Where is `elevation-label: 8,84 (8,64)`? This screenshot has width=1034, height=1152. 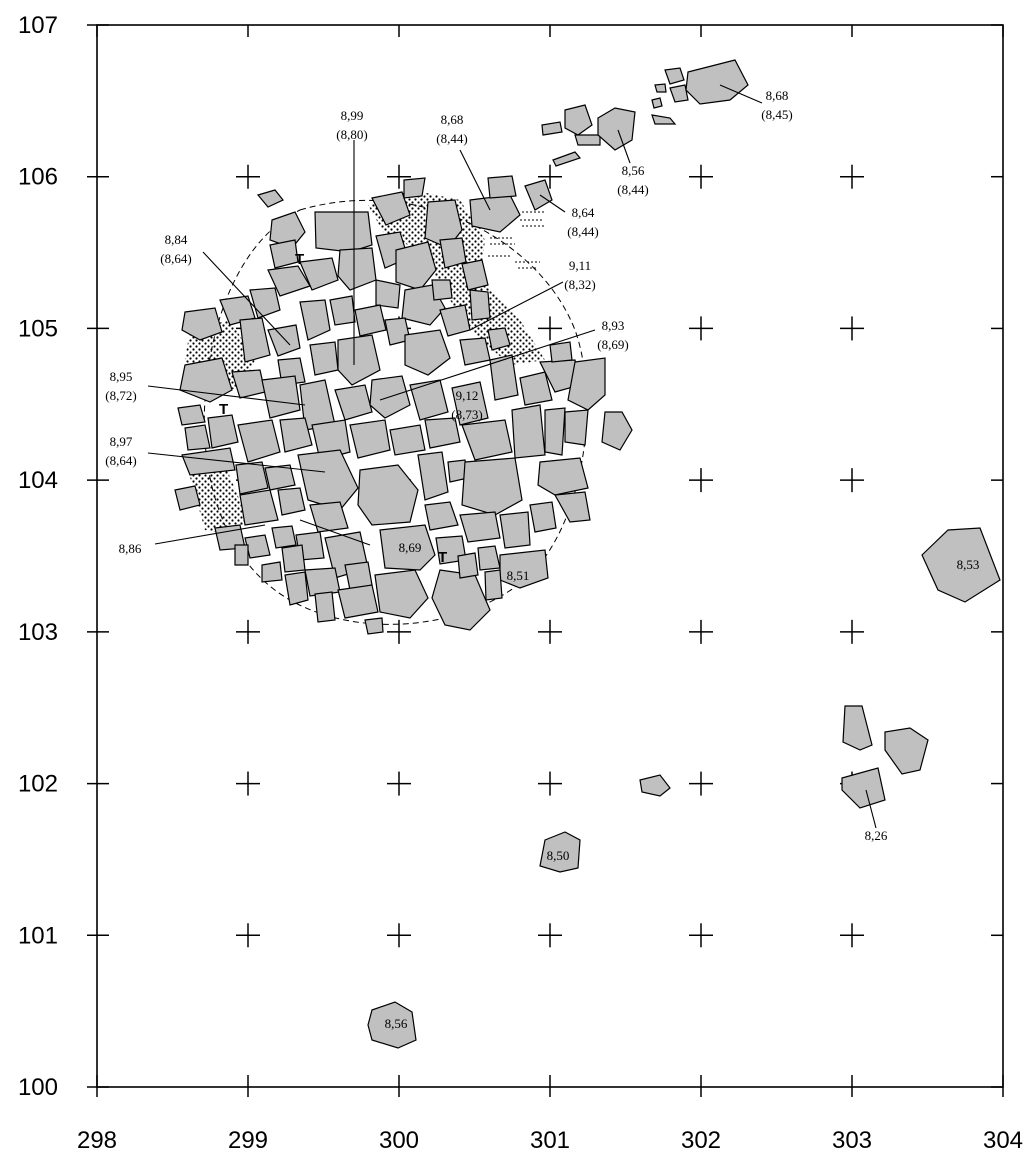 elevation-label: 8,84 (8,64) is located at coordinates (175, 249).